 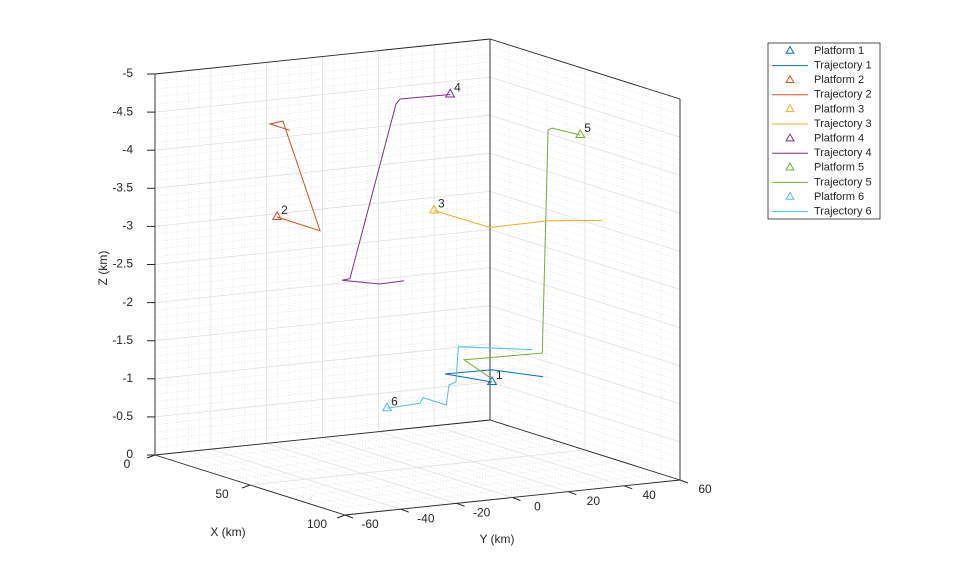 What do you see at coordinates (127, 302) in the screenshot?
I see `z-tick-label: -2` at bounding box center [127, 302].